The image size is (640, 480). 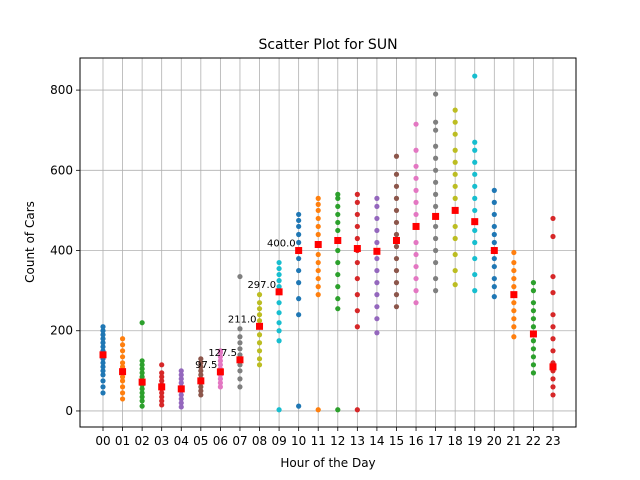 I want to click on x-tick-label: 17, so click(x=435, y=441).